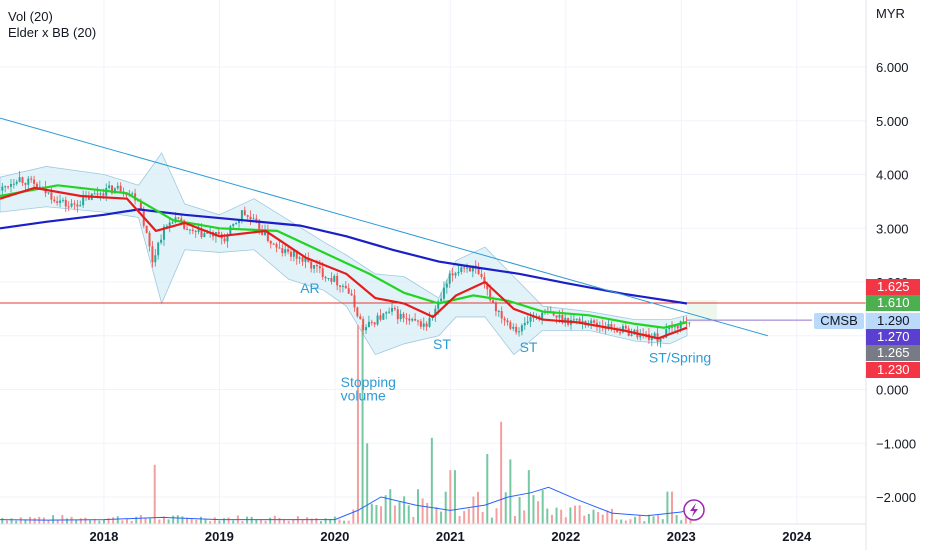  Describe the element at coordinates (893, 336) in the screenshot. I see `price-badge-label: 1.270` at that location.